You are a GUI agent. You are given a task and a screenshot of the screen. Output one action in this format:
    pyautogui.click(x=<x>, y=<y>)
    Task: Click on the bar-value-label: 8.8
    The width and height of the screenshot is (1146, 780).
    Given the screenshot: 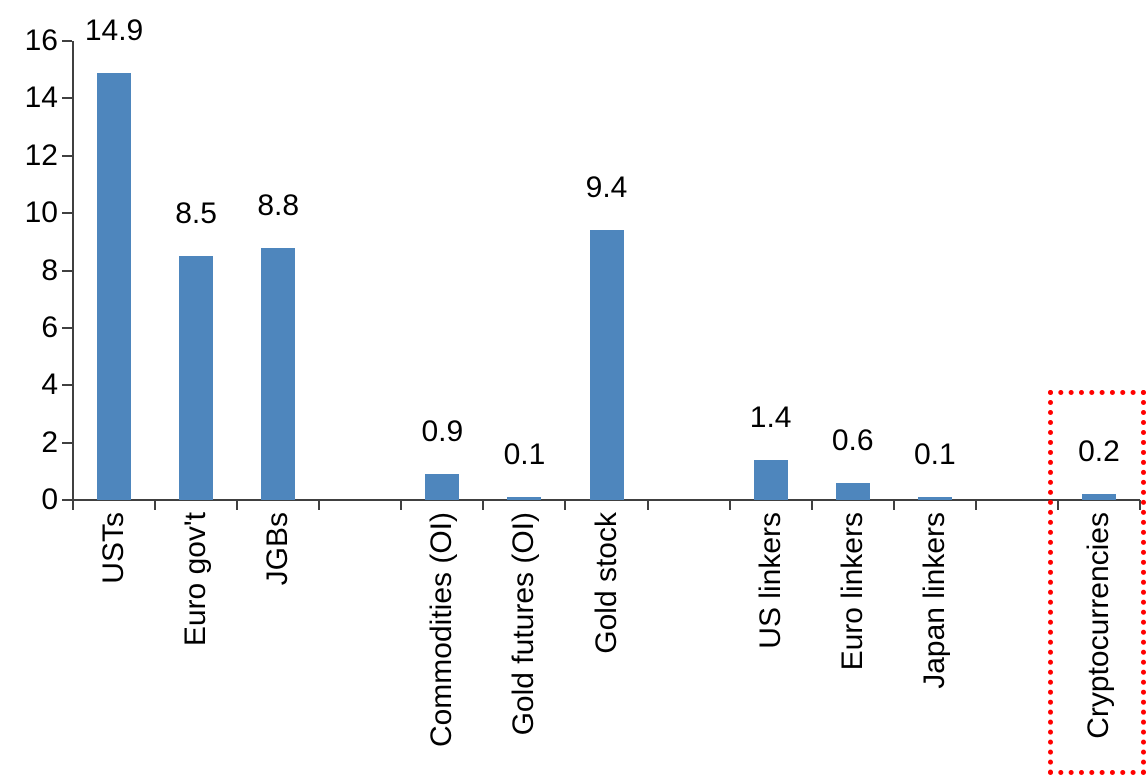 What is the action you would take?
    pyautogui.click(x=278, y=205)
    